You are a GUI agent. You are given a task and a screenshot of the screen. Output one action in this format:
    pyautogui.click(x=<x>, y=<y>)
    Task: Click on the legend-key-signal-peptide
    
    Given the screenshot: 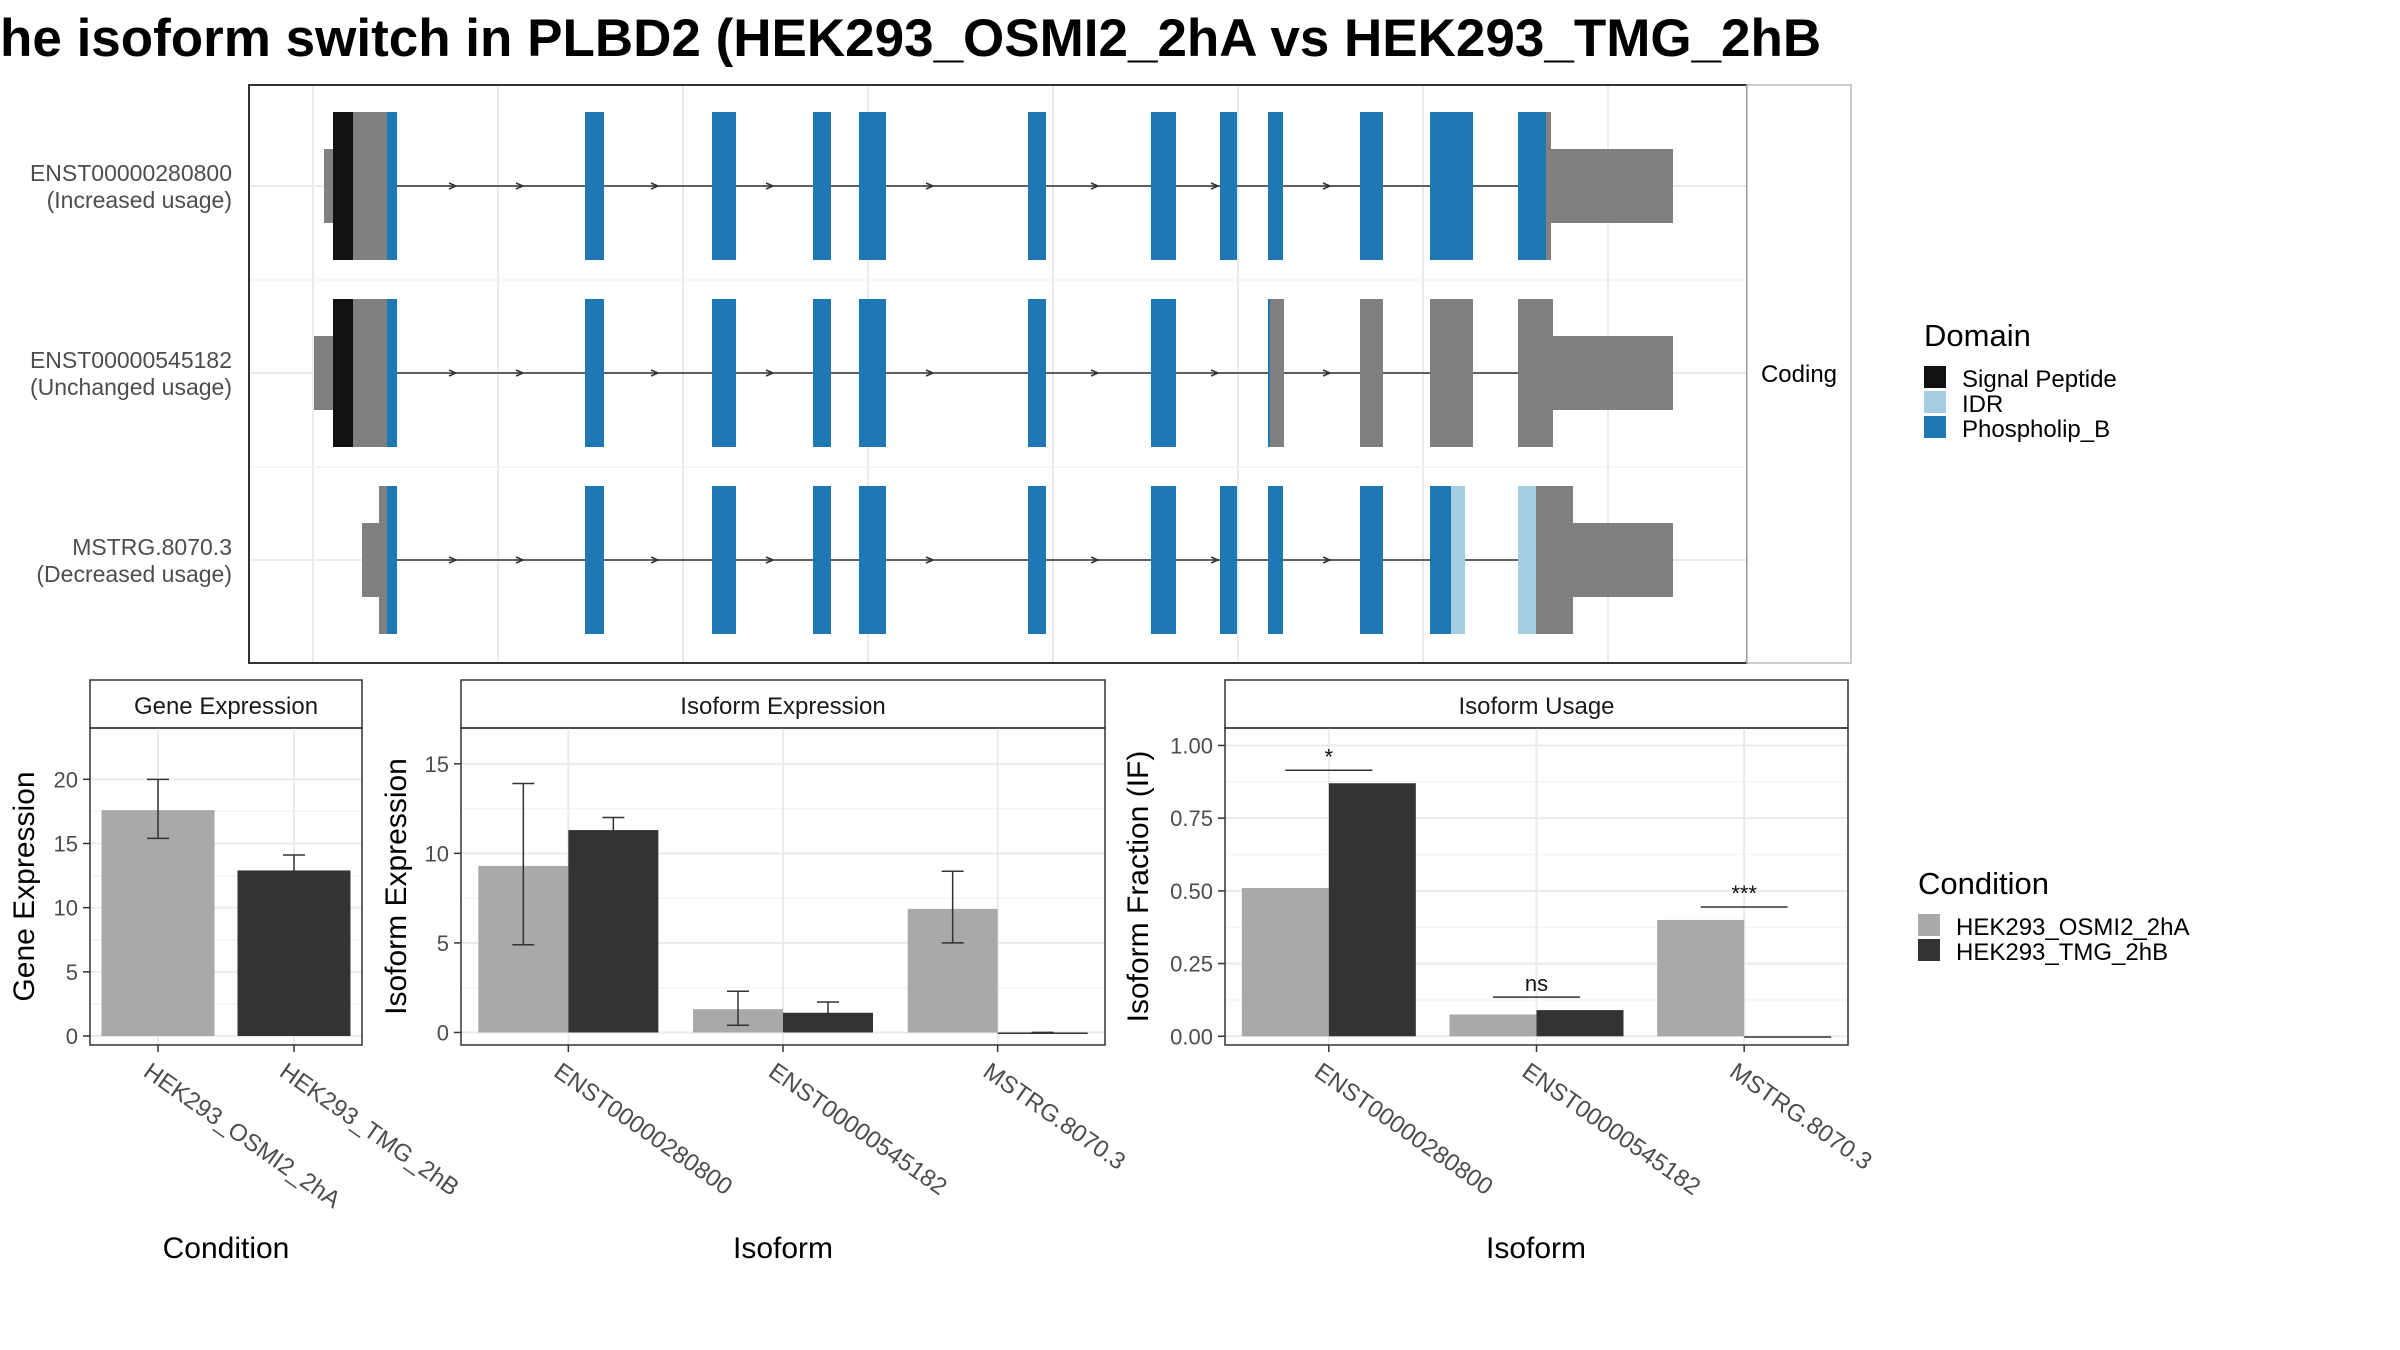 What is the action you would take?
    pyautogui.click(x=1935, y=377)
    